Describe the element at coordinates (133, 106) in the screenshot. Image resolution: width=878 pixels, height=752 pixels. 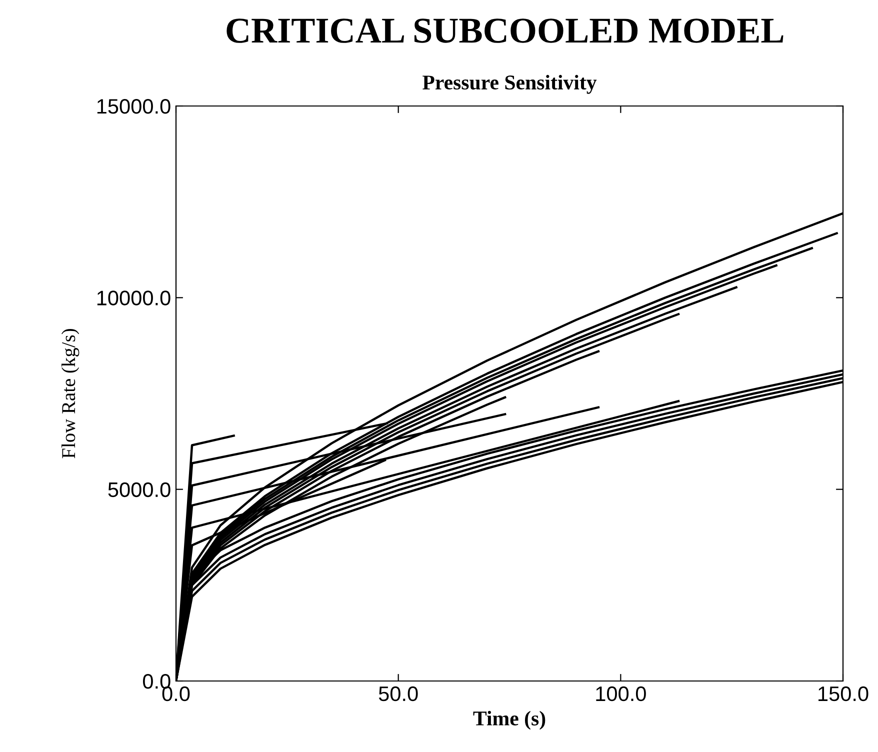
I see `y-tick-label: 15000.0` at that location.